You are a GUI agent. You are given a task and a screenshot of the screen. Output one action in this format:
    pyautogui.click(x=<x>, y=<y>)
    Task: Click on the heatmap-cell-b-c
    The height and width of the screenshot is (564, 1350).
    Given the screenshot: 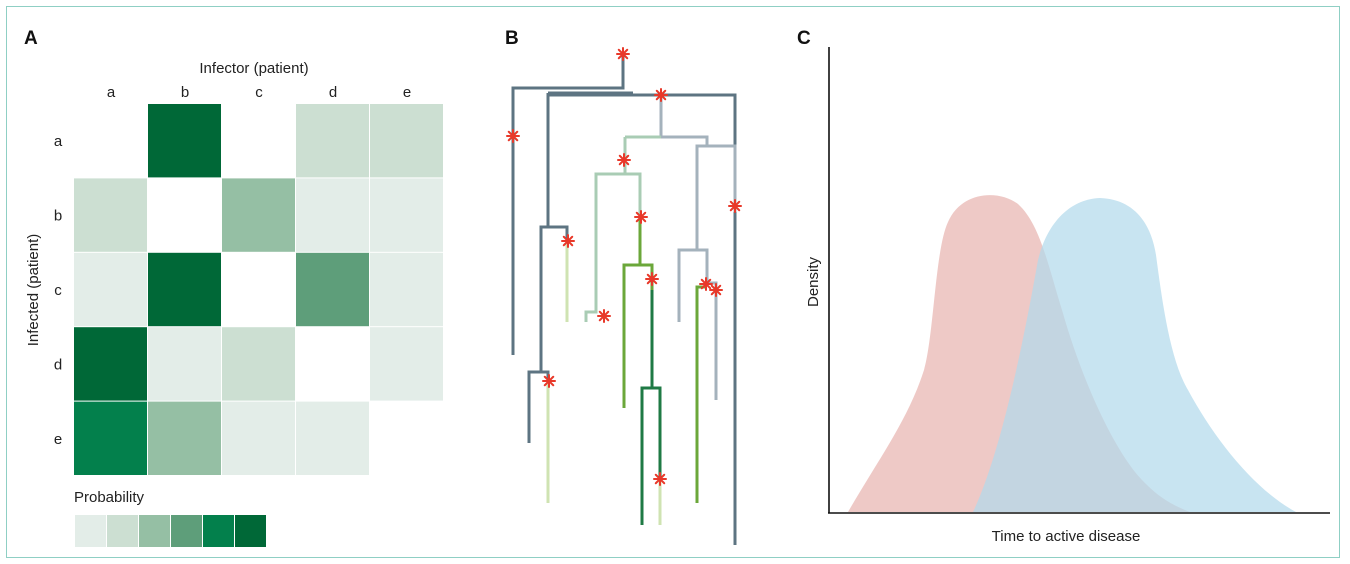 What is the action you would take?
    pyautogui.click(x=258, y=215)
    